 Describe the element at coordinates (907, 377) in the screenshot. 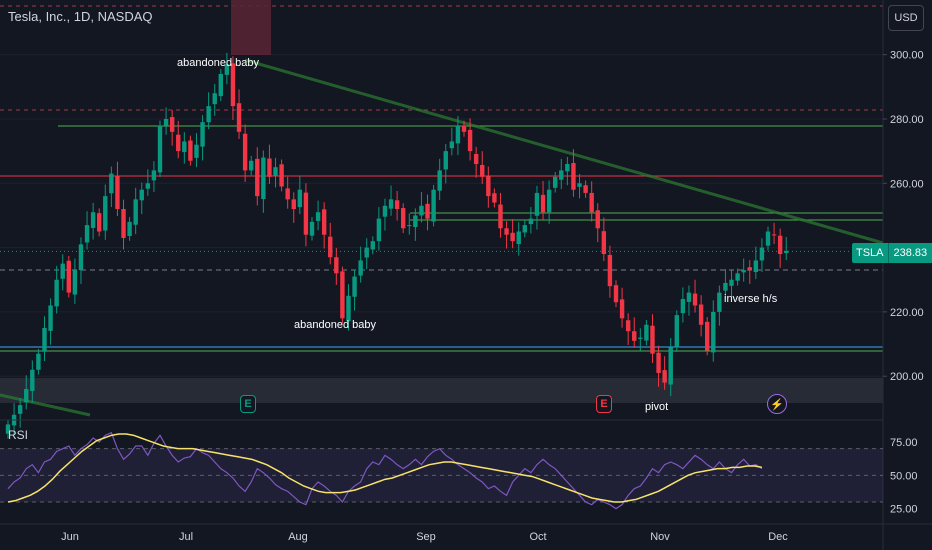

I see `price-axis-label: 200.00` at that location.